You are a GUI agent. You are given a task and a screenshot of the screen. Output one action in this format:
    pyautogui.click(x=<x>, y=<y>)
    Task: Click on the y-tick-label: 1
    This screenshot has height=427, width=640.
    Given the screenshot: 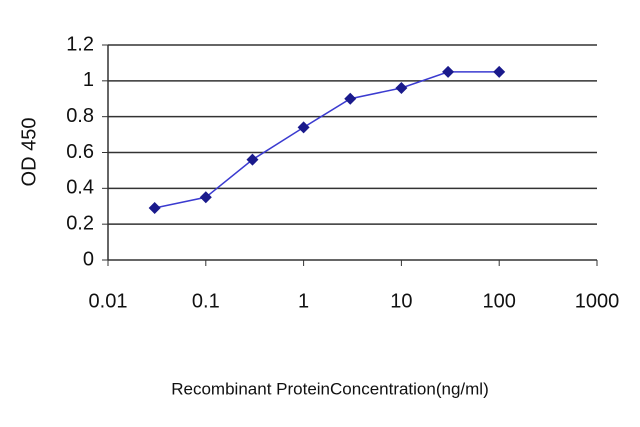 What is the action you would take?
    pyautogui.click(x=88, y=80)
    